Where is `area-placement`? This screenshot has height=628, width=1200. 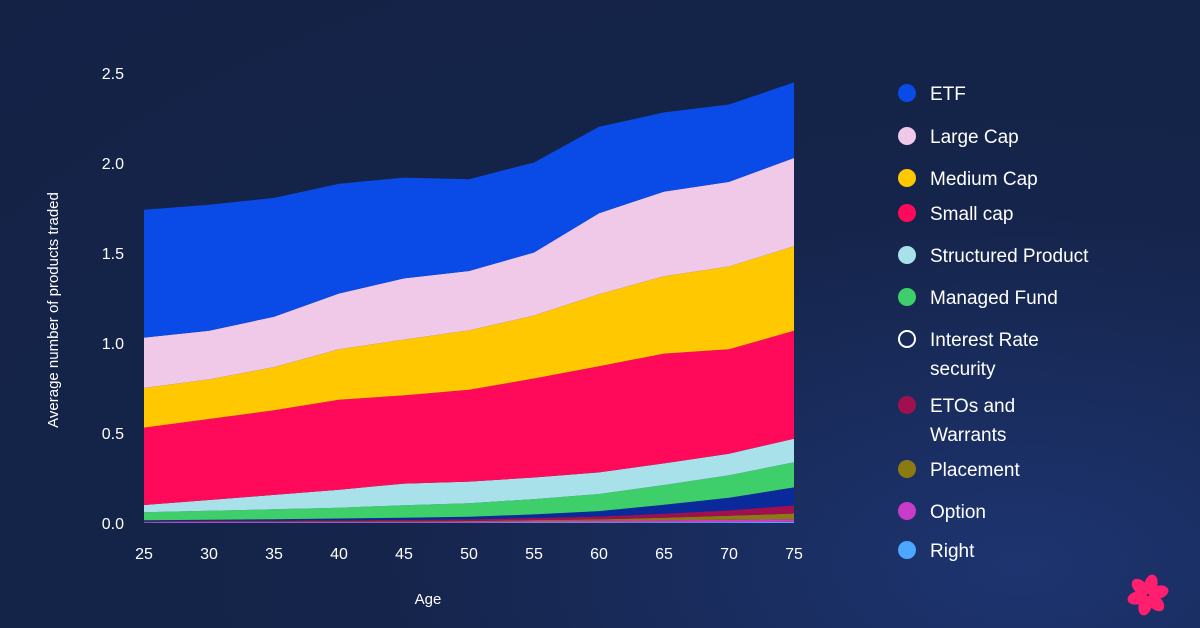 area-placement is located at coordinates (469, 518).